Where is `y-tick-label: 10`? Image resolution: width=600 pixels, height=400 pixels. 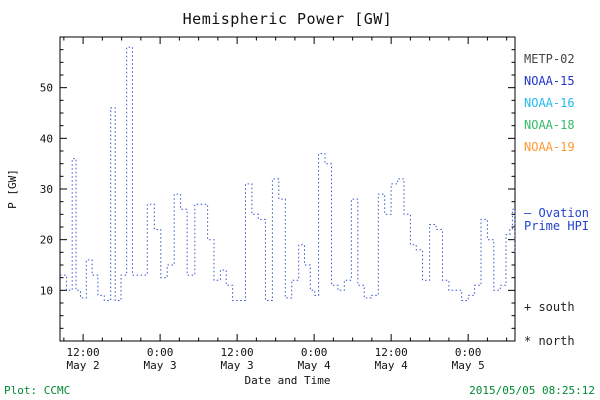
y-tick-label: 10 is located at coordinates (46, 290).